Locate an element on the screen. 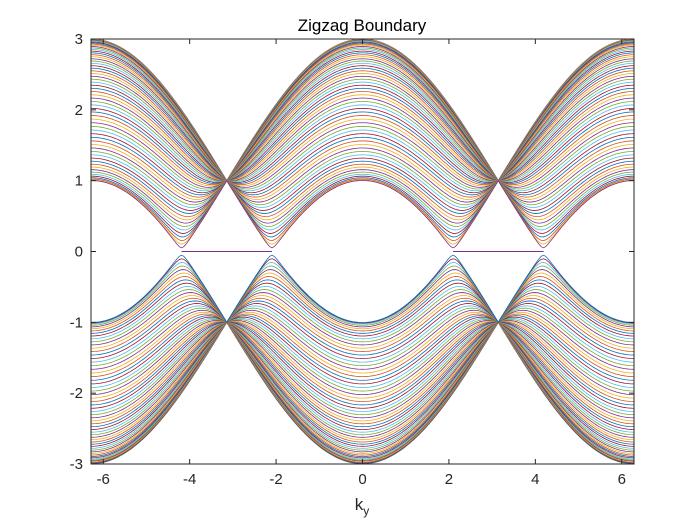  x-tick-label: -6 is located at coordinates (103, 479).